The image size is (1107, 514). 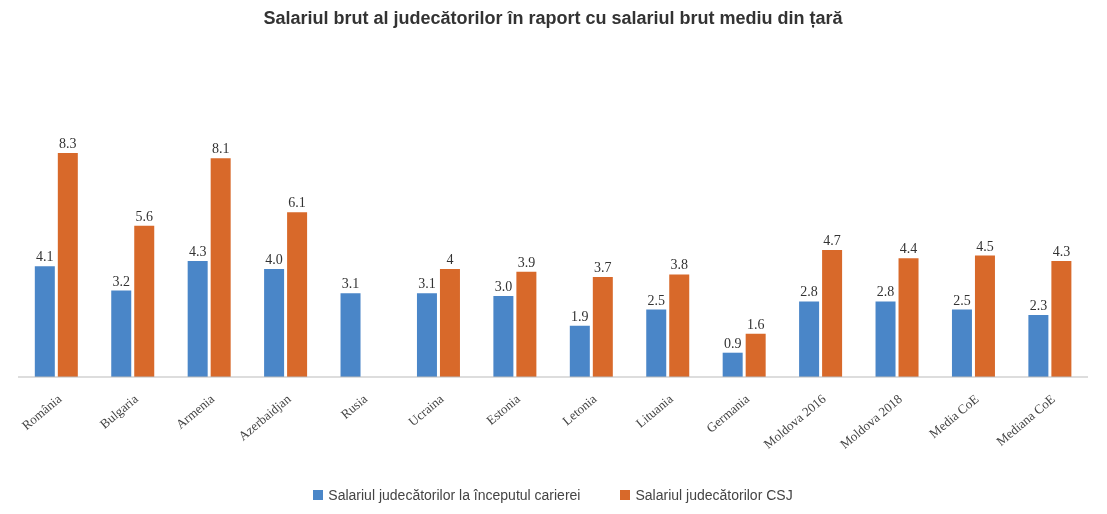 What do you see at coordinates (503, 286) in the screenshot?
I see `data-label: 3.0` at bounding box center [503, 286].